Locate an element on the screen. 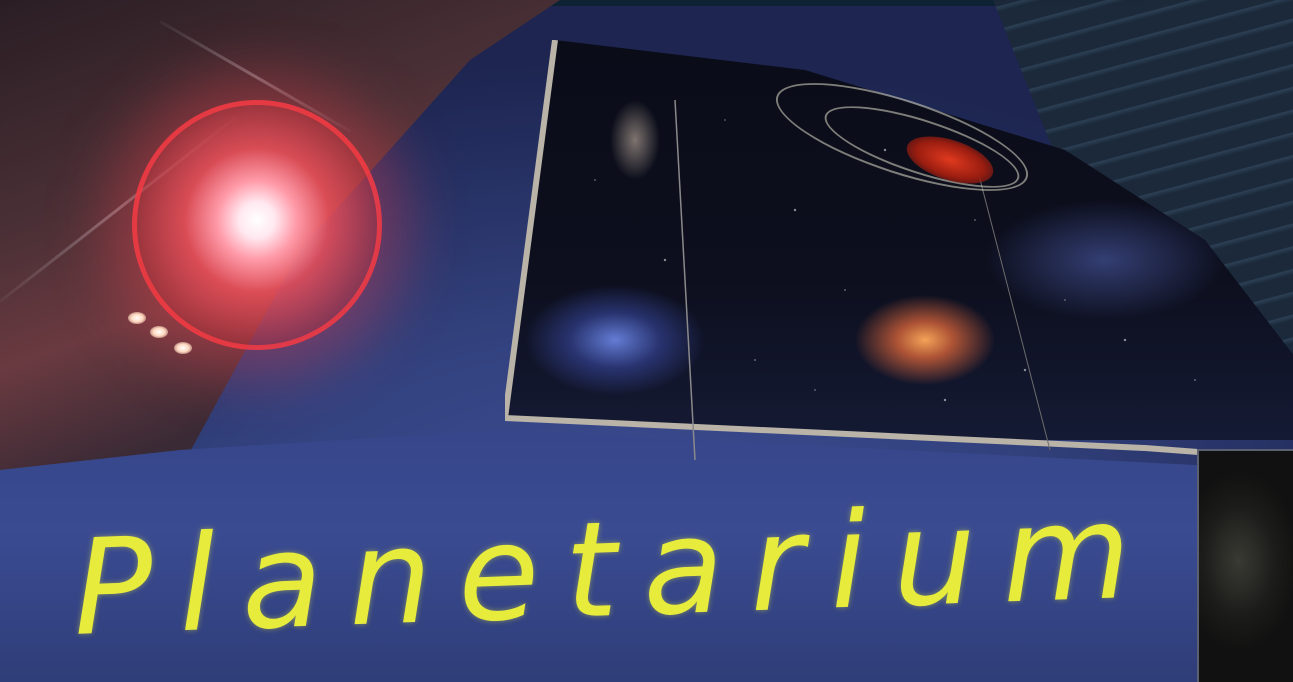 The height and width of the screenshot is (682, 1293). flare-ring is located at coordinates (257, 225).